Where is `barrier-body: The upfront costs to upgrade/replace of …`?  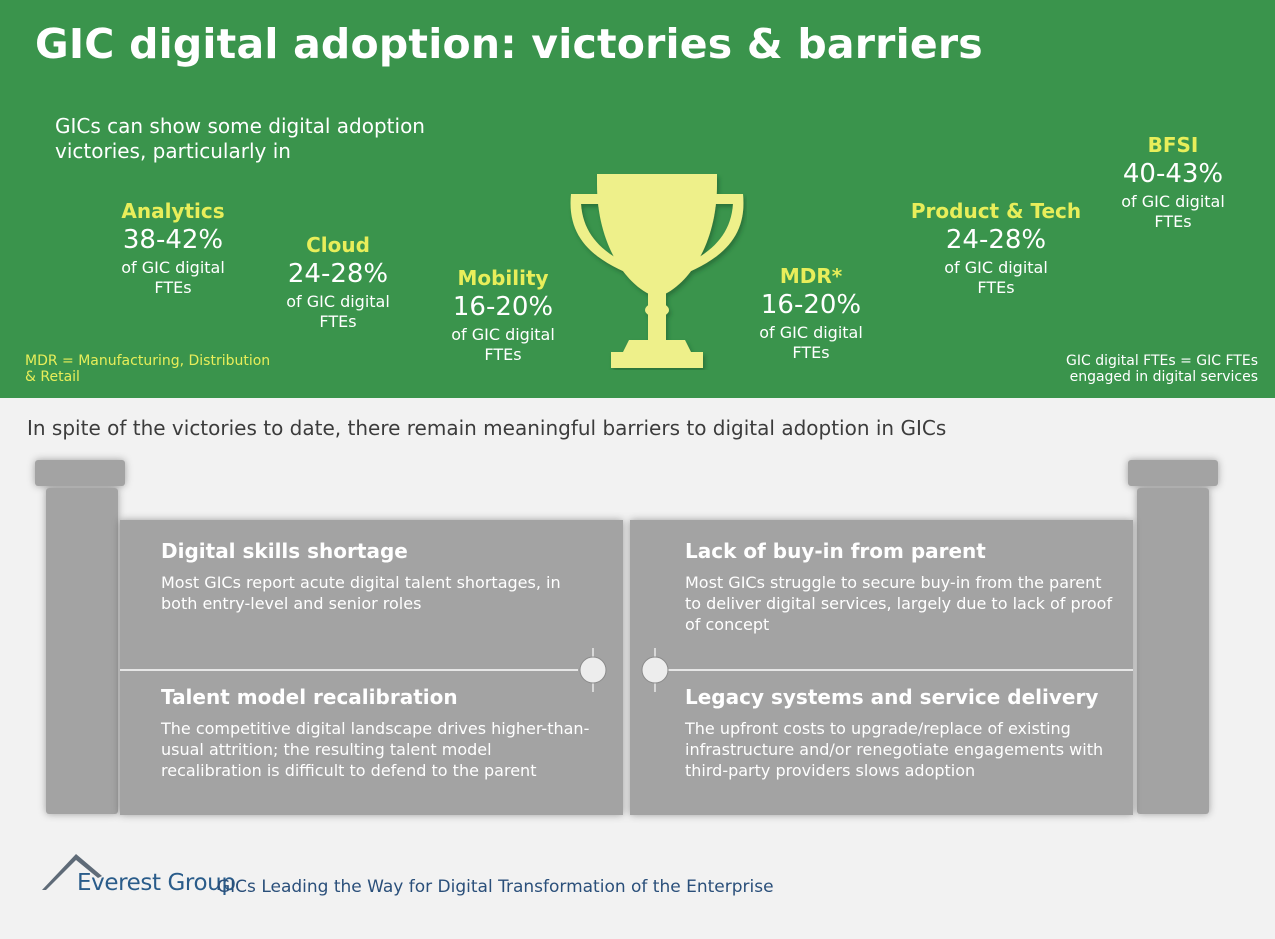
barrier-body: The upfront costs to upgrade/replace of … is located at coordinates (894, 749).